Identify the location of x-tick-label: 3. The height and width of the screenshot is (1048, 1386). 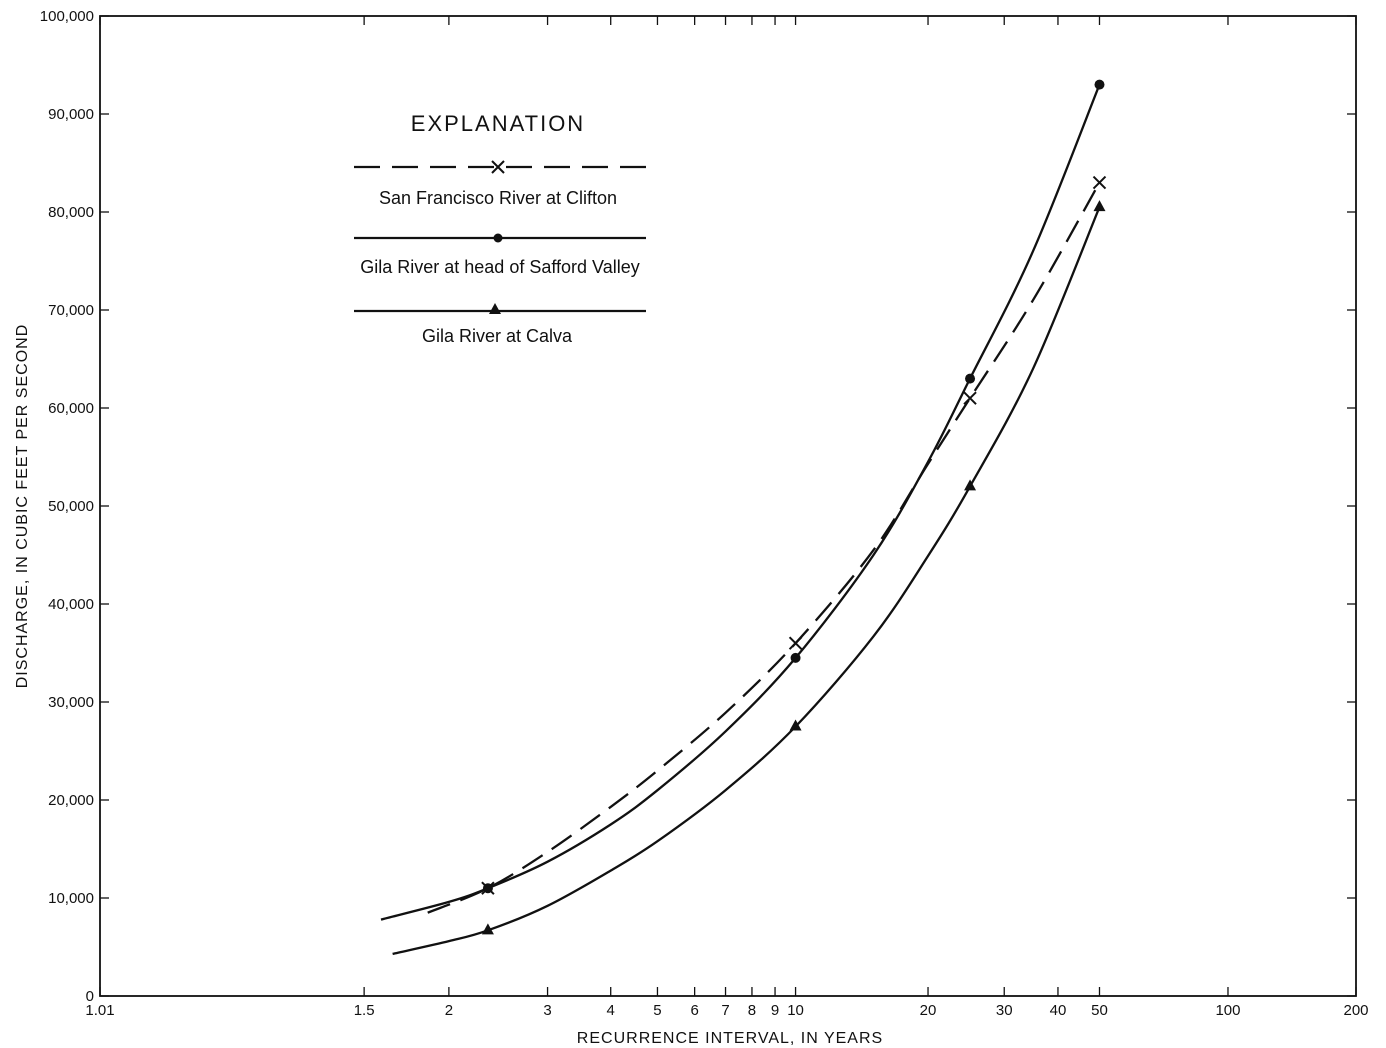
(547, 1010).